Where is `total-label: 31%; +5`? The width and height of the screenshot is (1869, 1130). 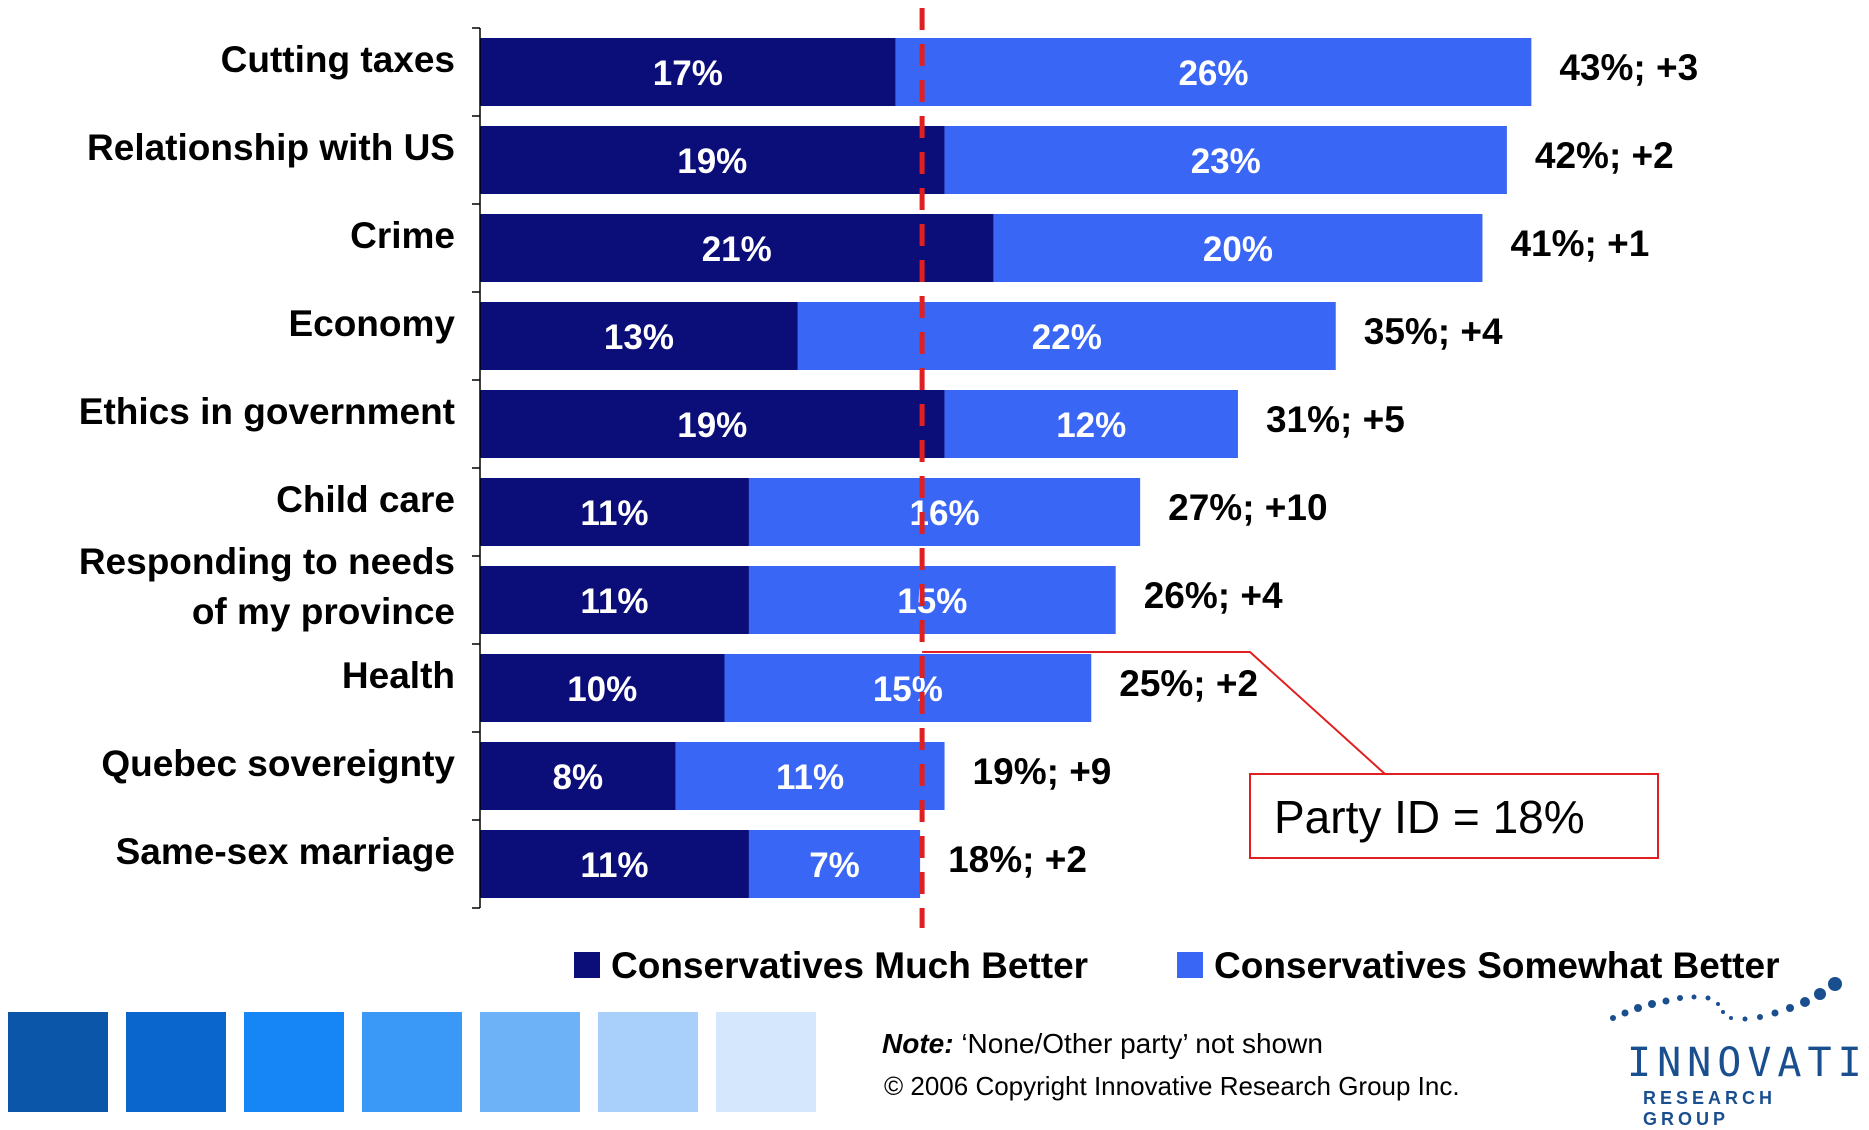 total-label: 31%; +5 is located at coordinates (1335, 419).